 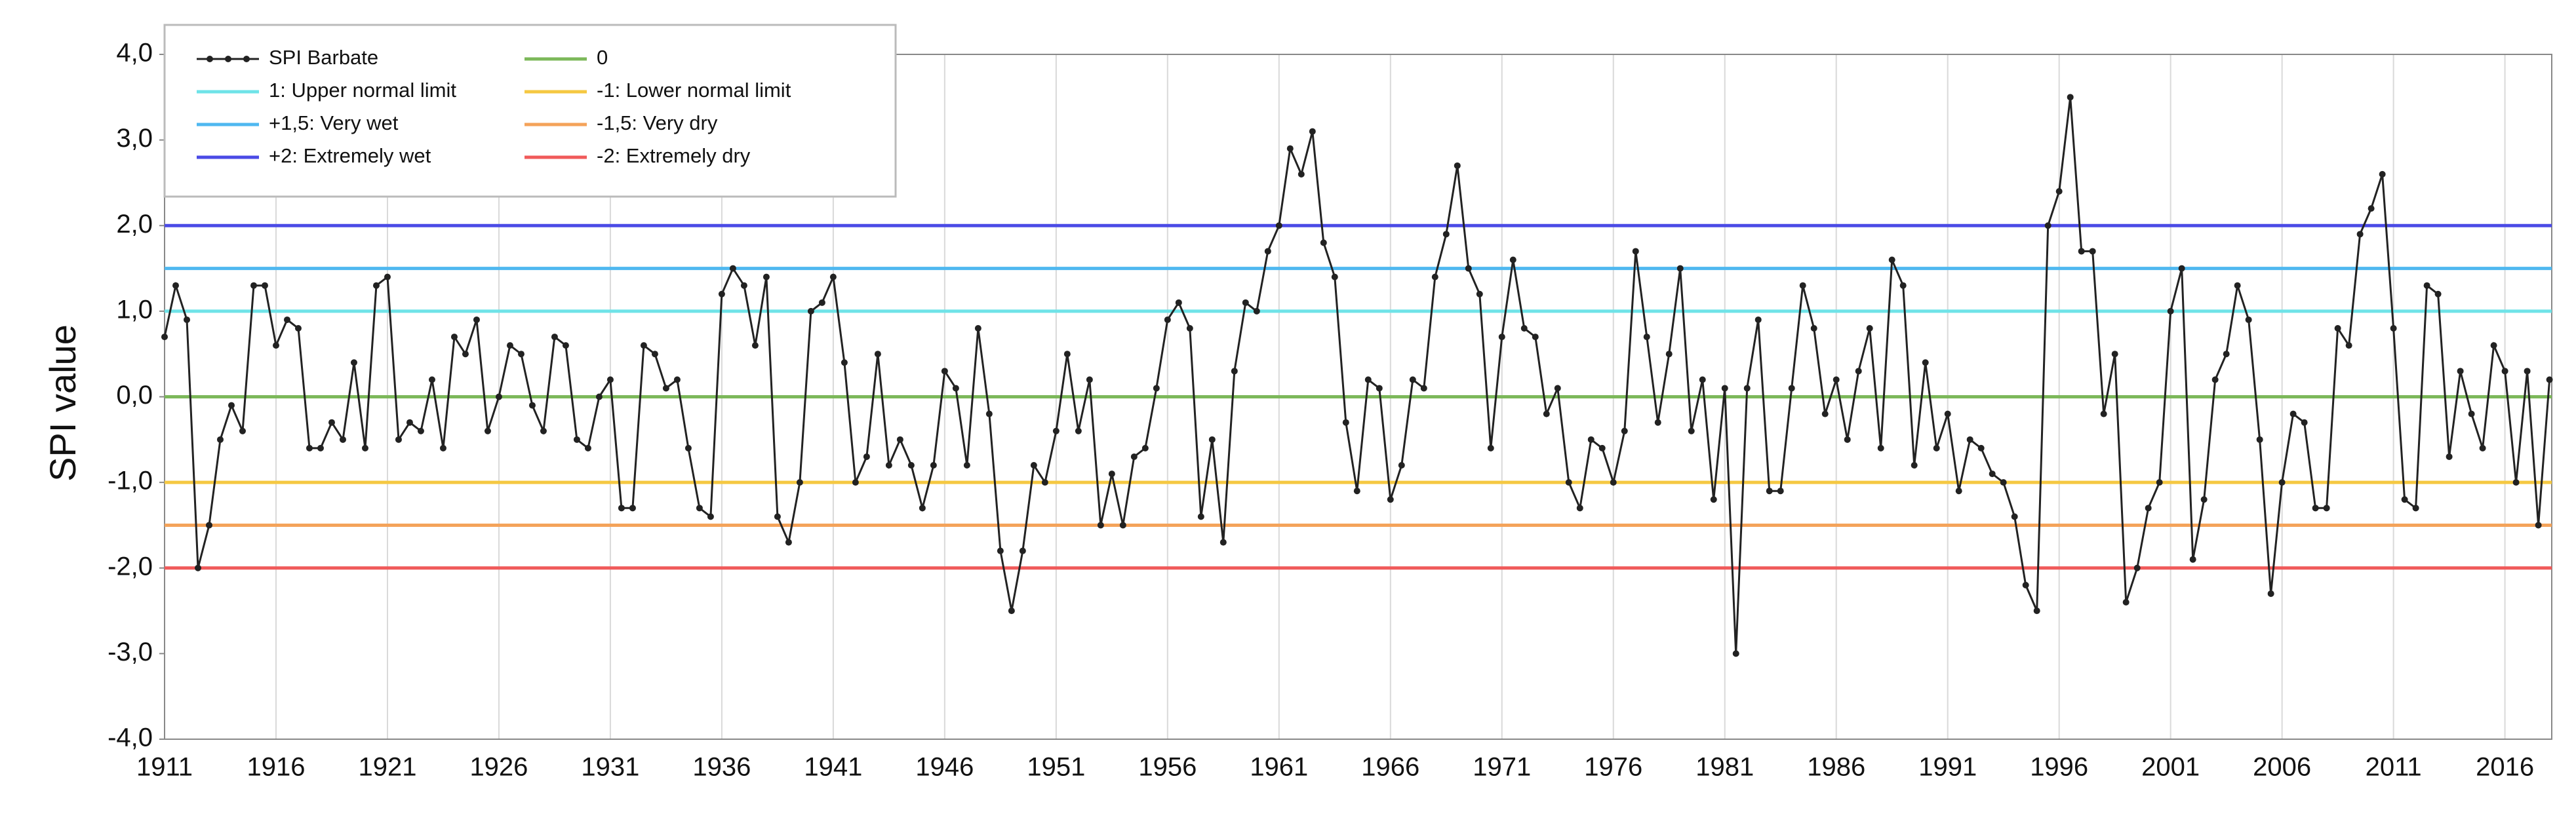 I want to click on y-tick-label: 1,0, so click(x=134, y=309).